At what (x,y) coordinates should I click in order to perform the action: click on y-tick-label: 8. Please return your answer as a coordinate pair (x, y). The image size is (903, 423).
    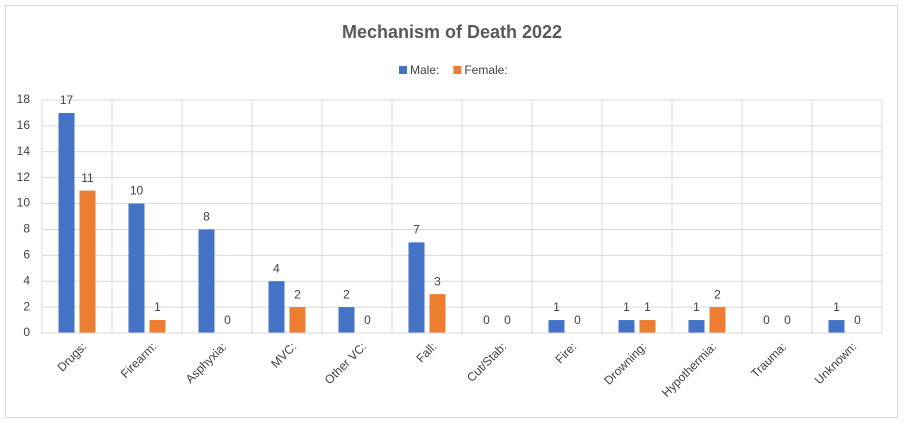
    Looking at the image, I should click on (26, 229).